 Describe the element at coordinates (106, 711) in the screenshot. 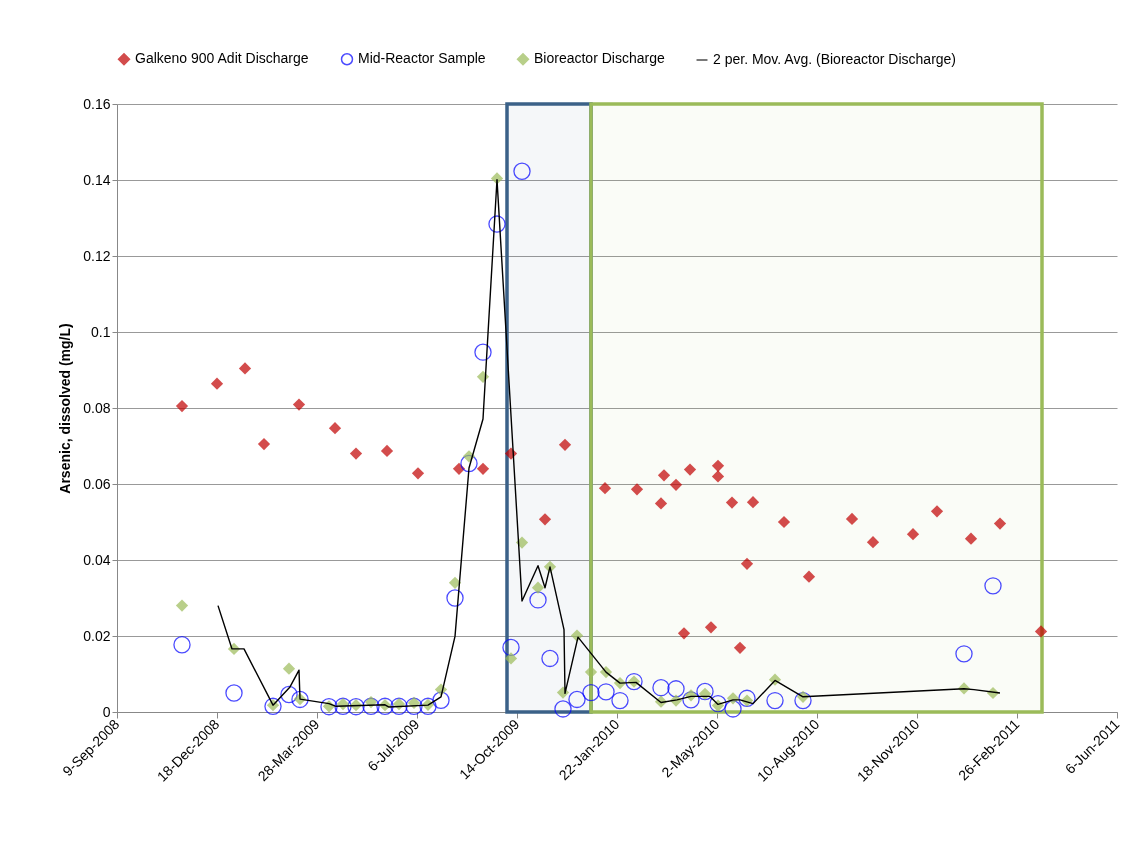

I see `y-tick-label: 0` at that location.